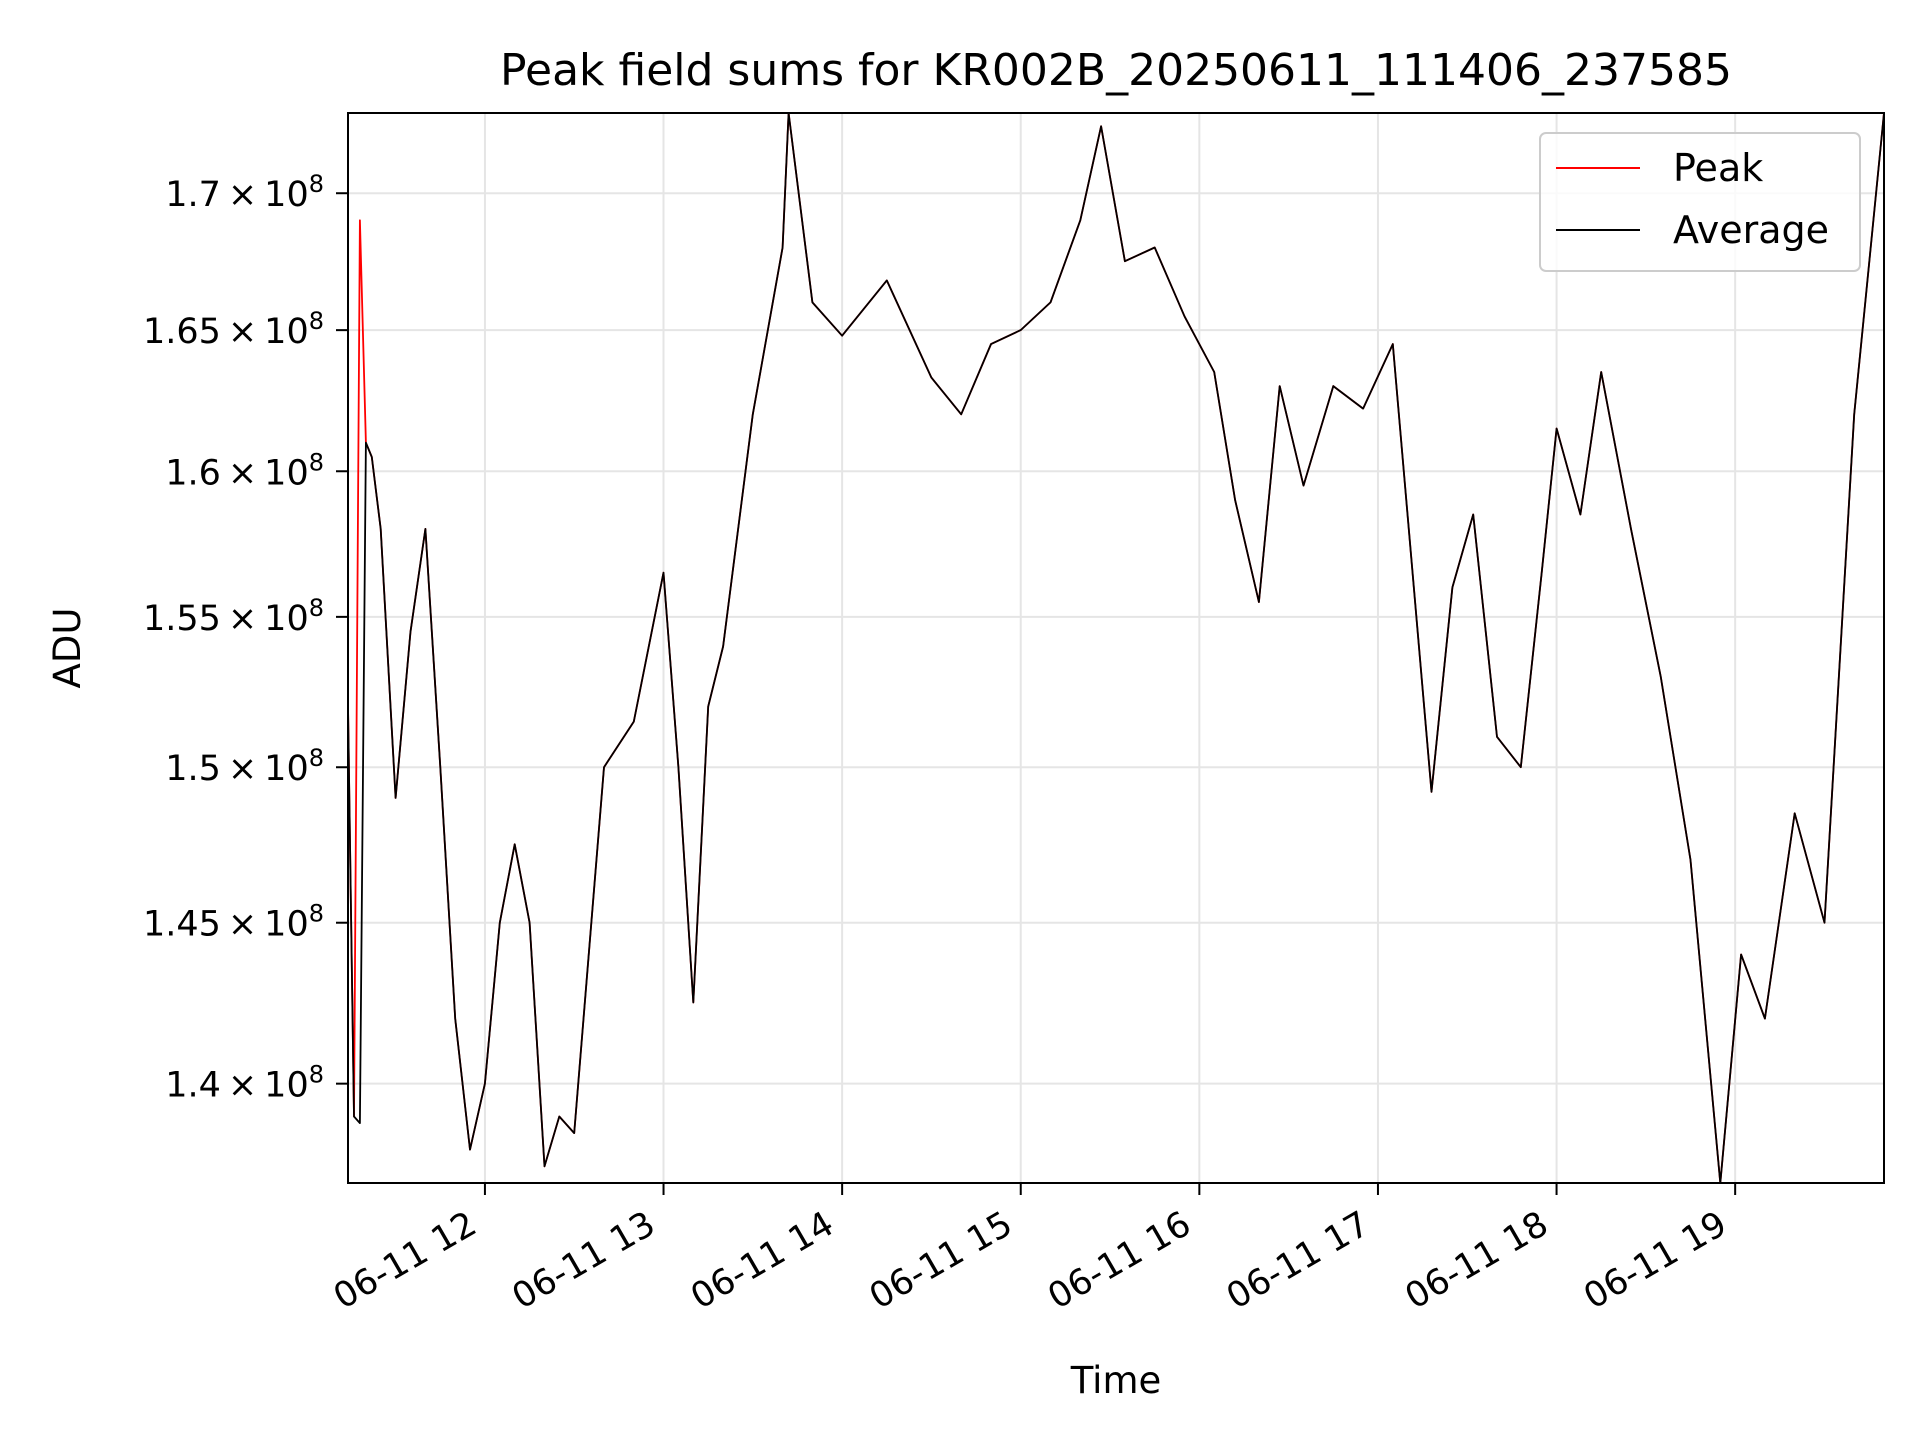  What do you see at coordinates (233, 616) in the screenshot?
I see `y-tick-label: 1.55 × 108` at bounding box center [233, 616].